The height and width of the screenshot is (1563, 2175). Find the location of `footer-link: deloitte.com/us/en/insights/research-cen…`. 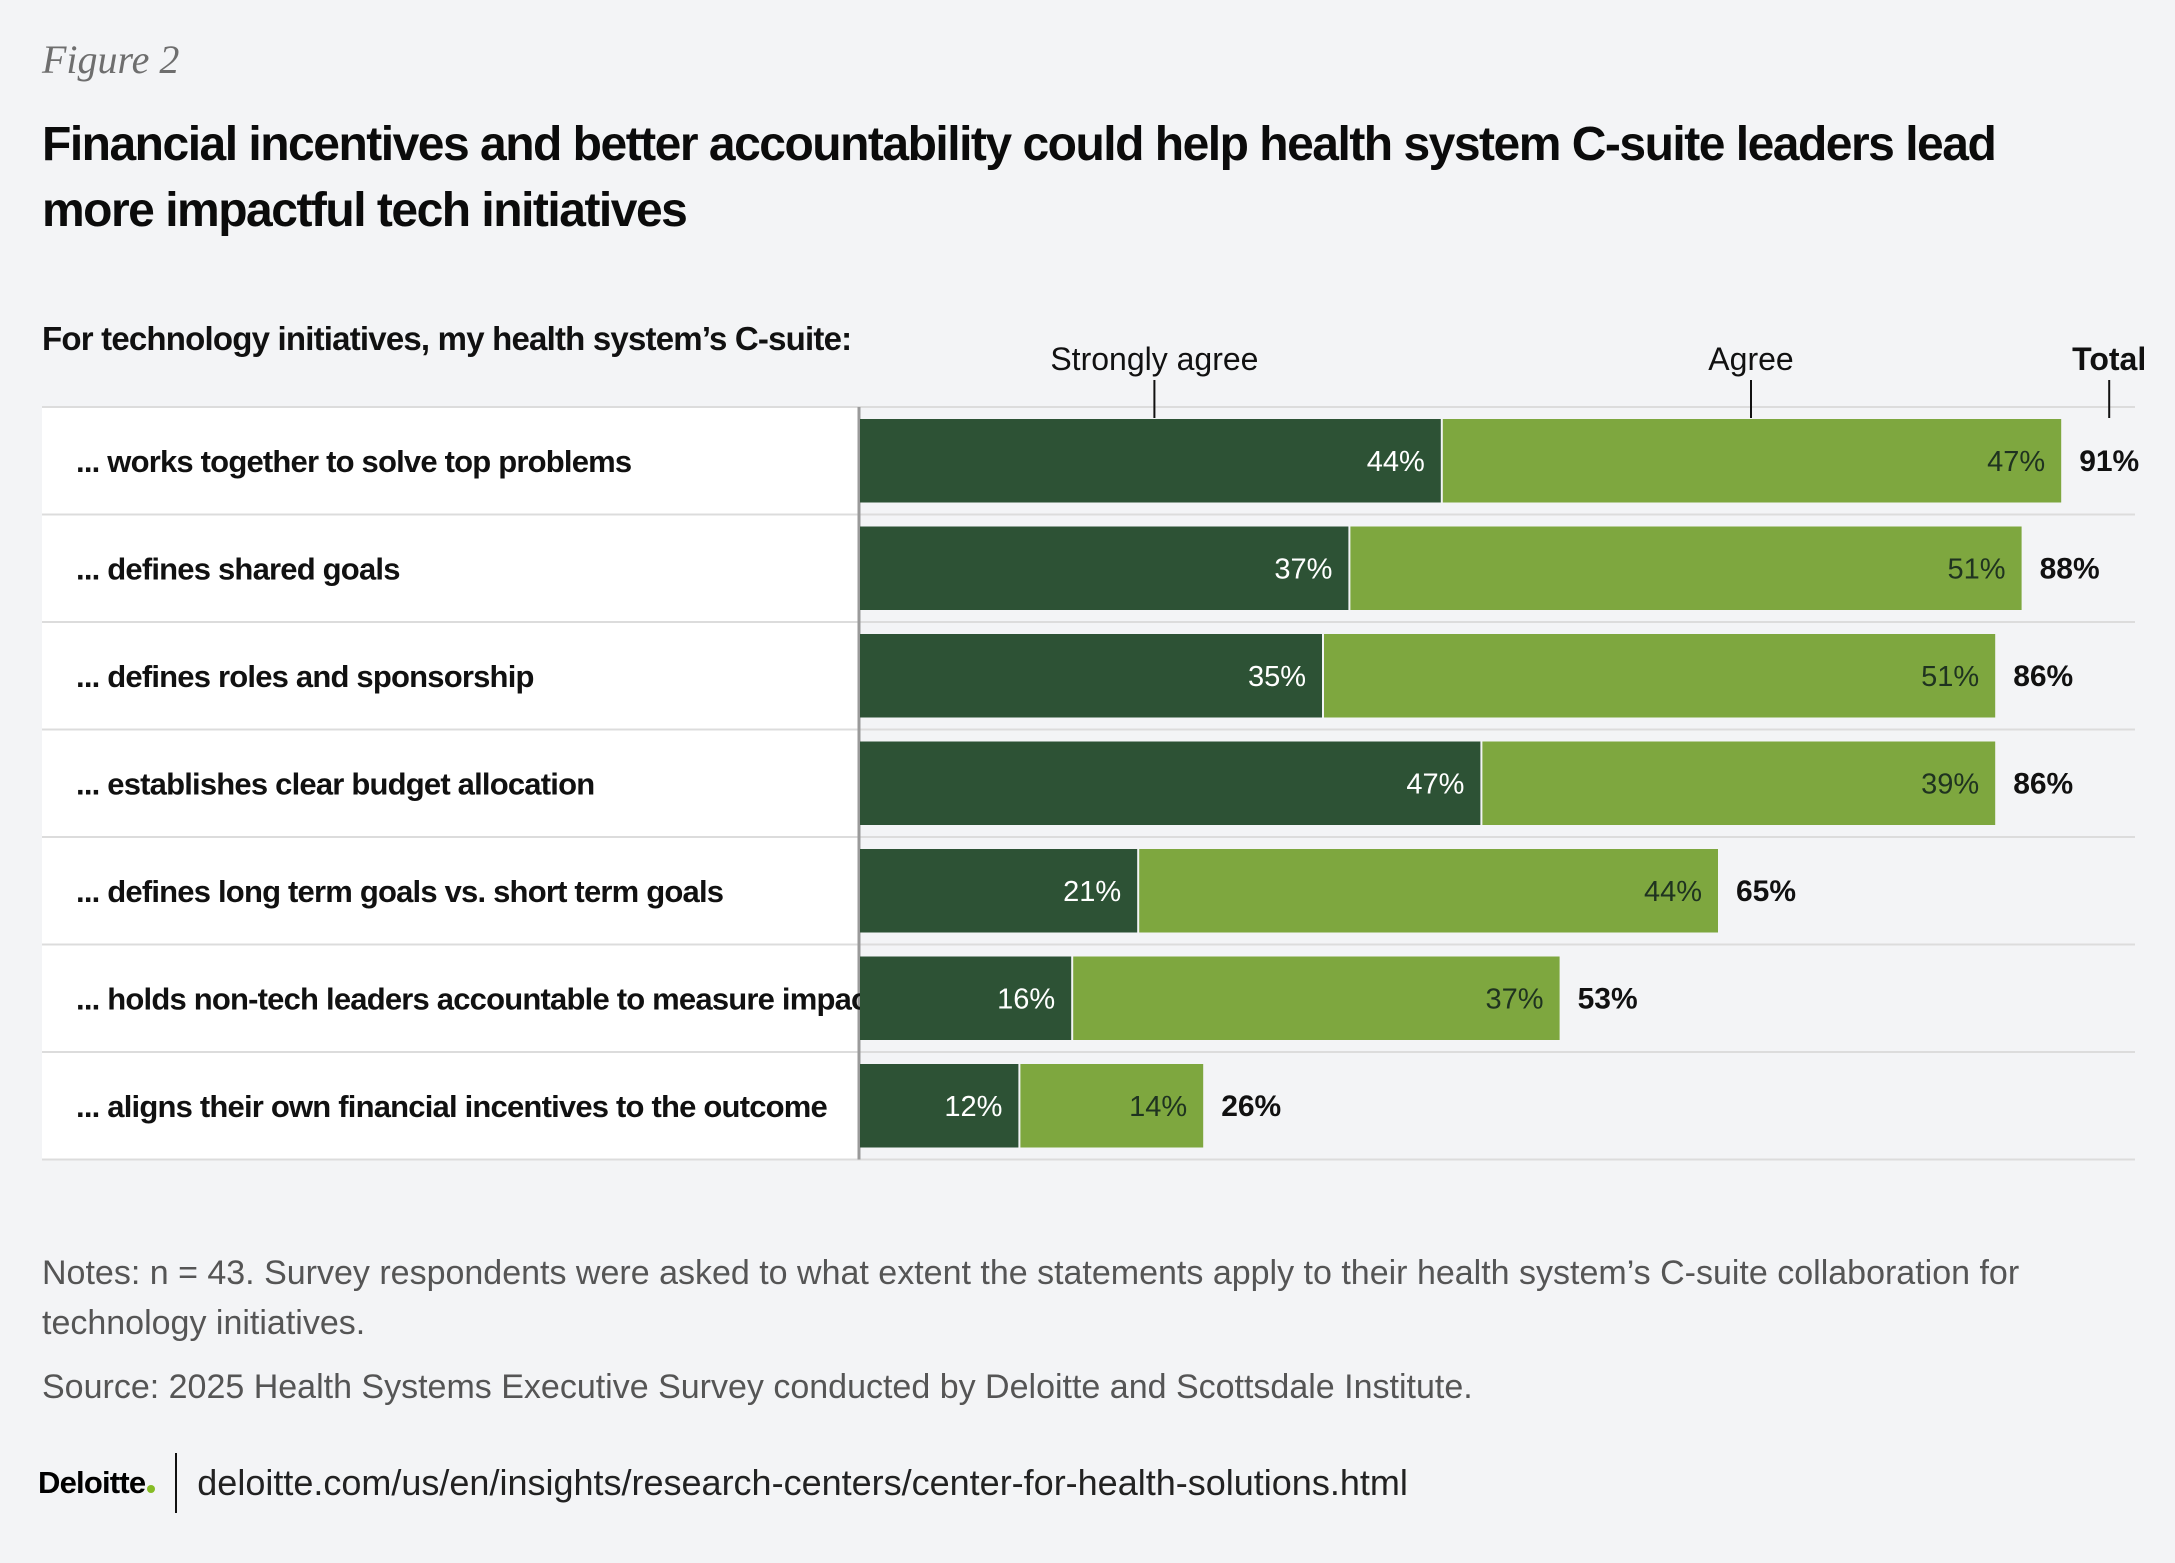

footer-link: deloitte.com/us/en/insights/research-cen… is located at coordinates (802, 1482).